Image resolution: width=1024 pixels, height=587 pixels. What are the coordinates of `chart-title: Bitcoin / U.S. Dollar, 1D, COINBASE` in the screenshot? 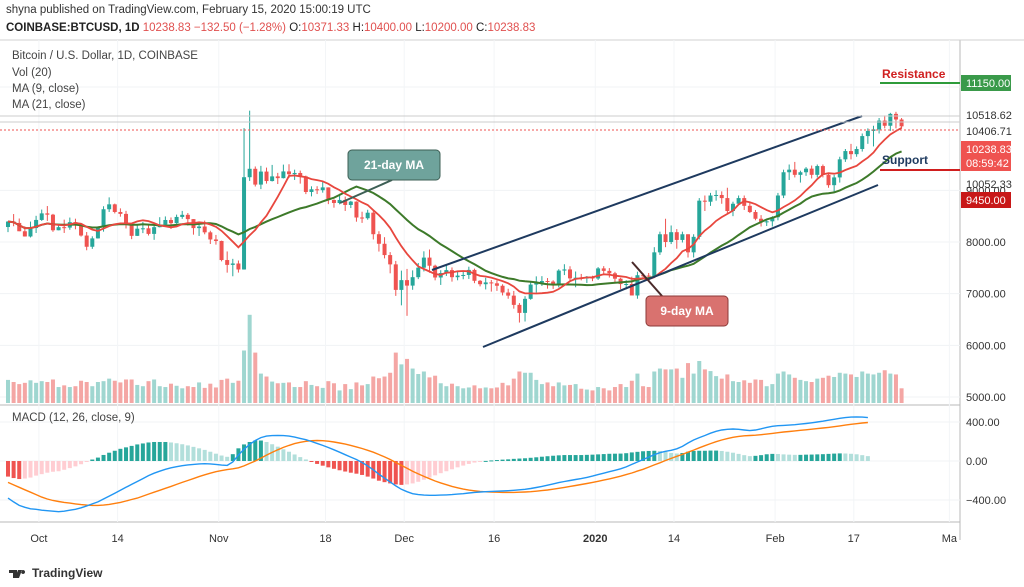 It's located at (105, 56).